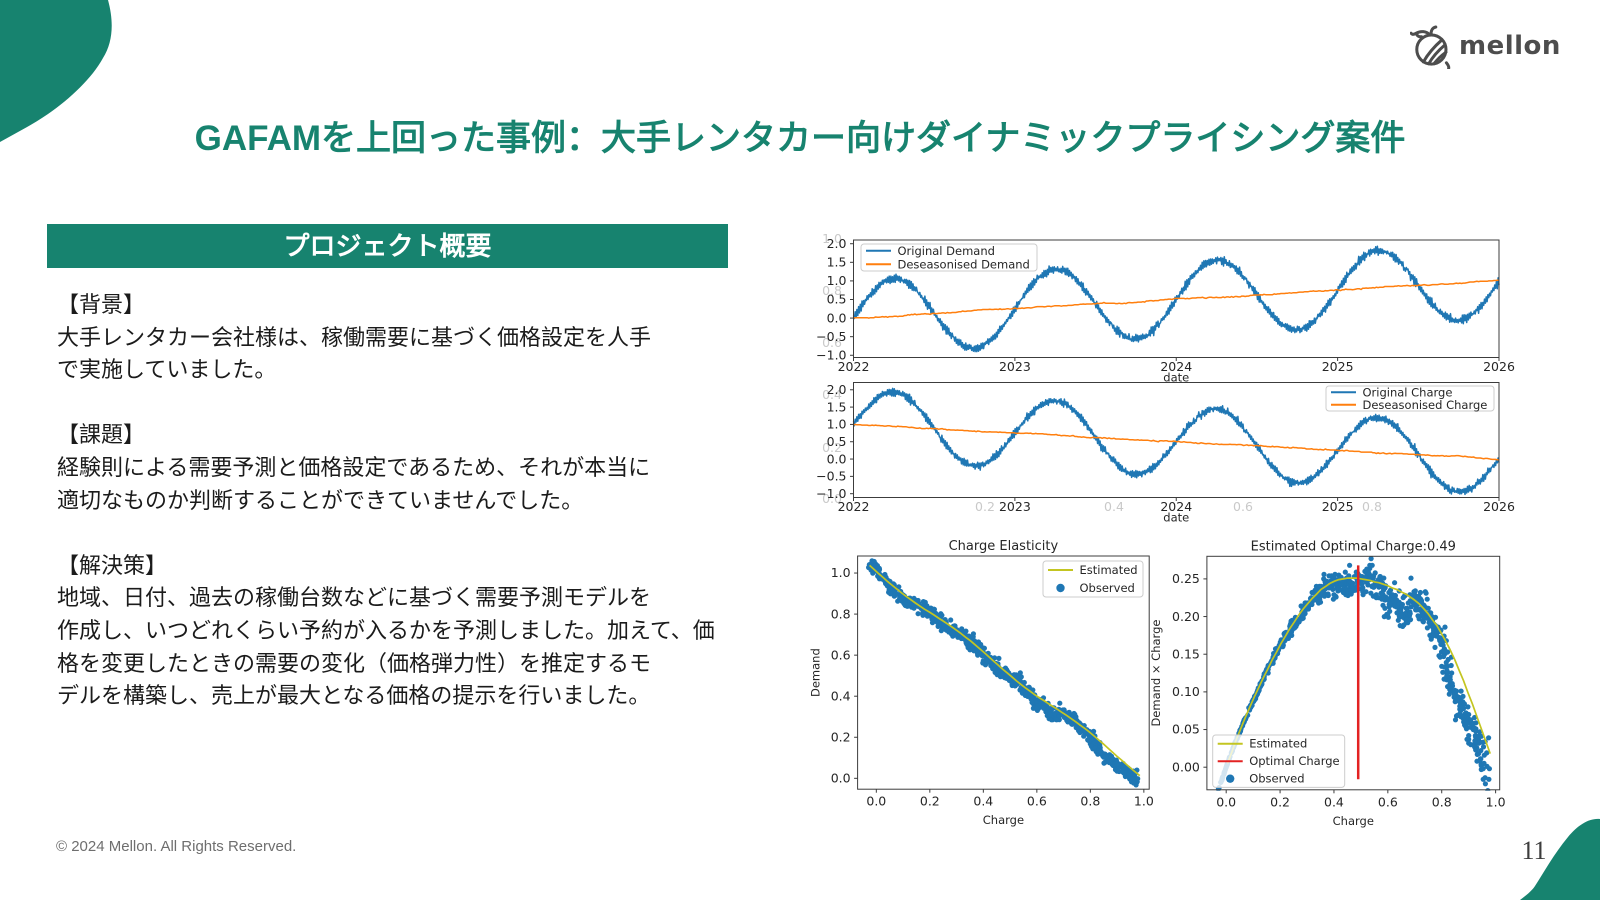  Describe the element at coordinates (1425, 405) in the screenshot. I see `legend-label: Deseasonised Charge` at that location.